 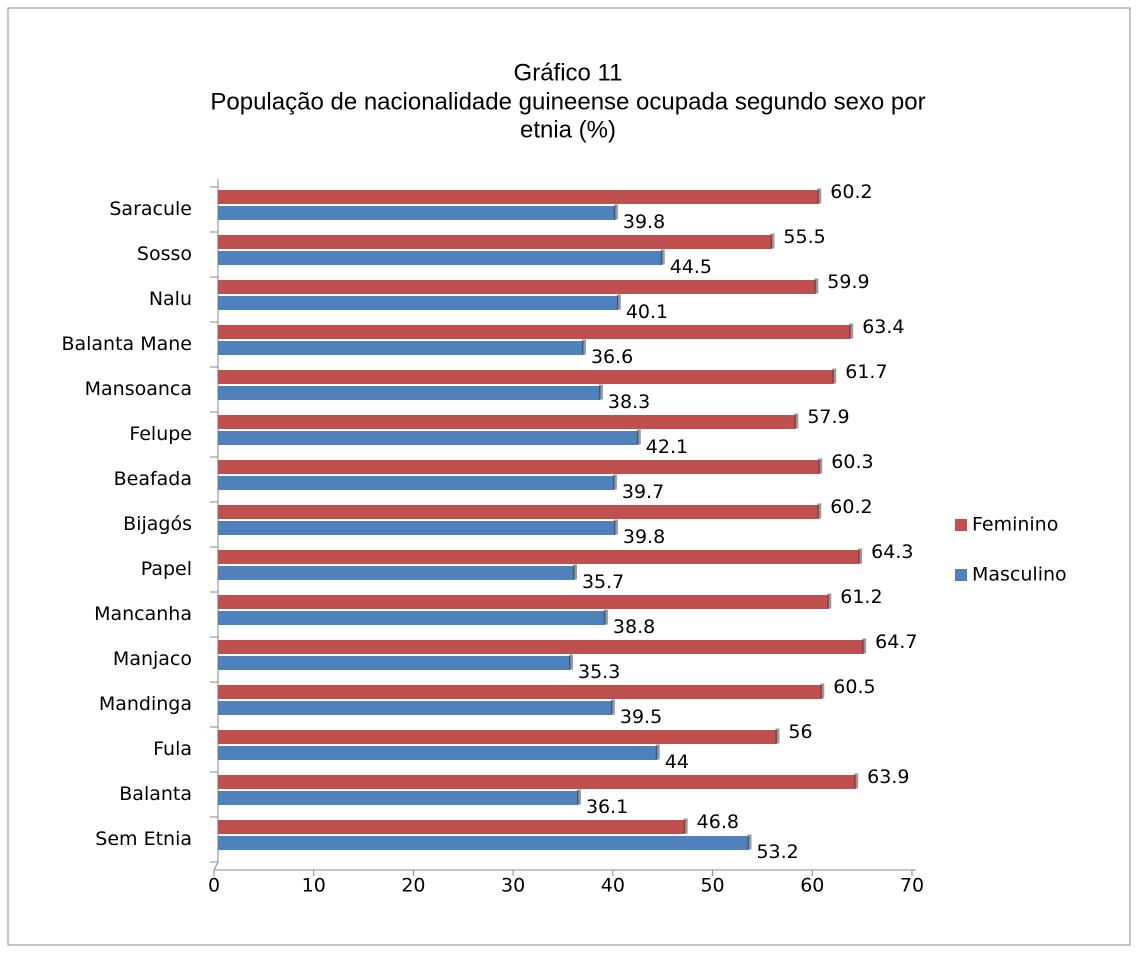 I want to click on data-label: 60.3, so click(x=852, y=462).